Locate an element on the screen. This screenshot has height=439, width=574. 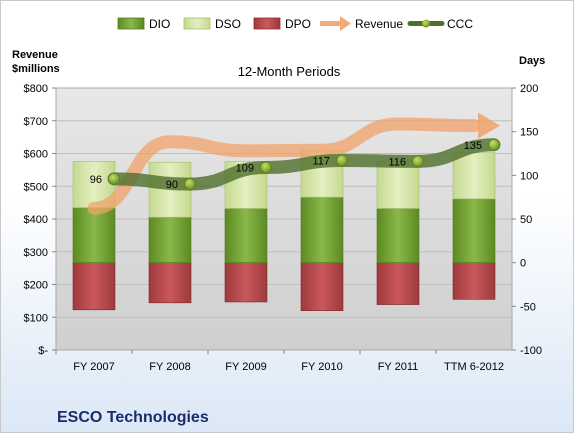
legend-item-dpo: DPO is located at coordinates (282, 24).